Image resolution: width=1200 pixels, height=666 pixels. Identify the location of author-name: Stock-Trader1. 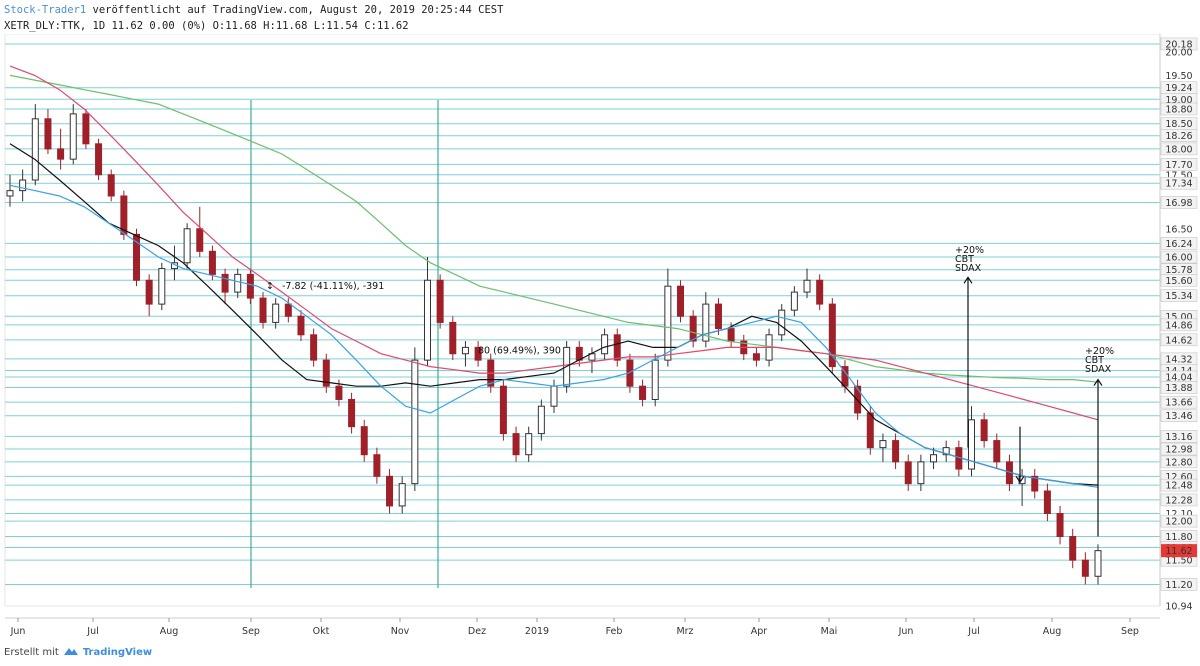
(45, 10).